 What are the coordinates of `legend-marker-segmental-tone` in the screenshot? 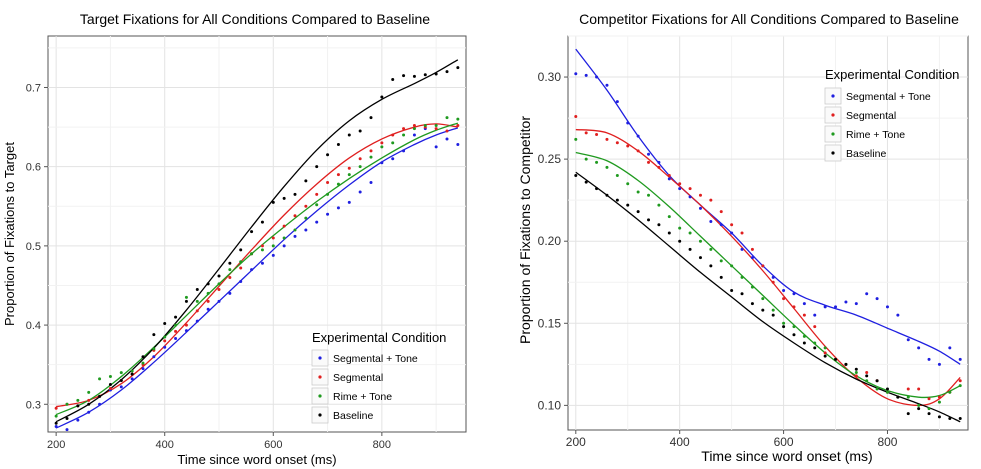 It's located at (833, 96).